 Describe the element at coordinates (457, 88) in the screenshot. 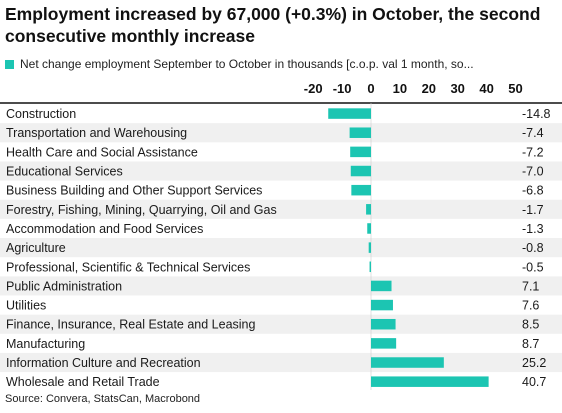

I see `x-tick-label: 30` at that location.